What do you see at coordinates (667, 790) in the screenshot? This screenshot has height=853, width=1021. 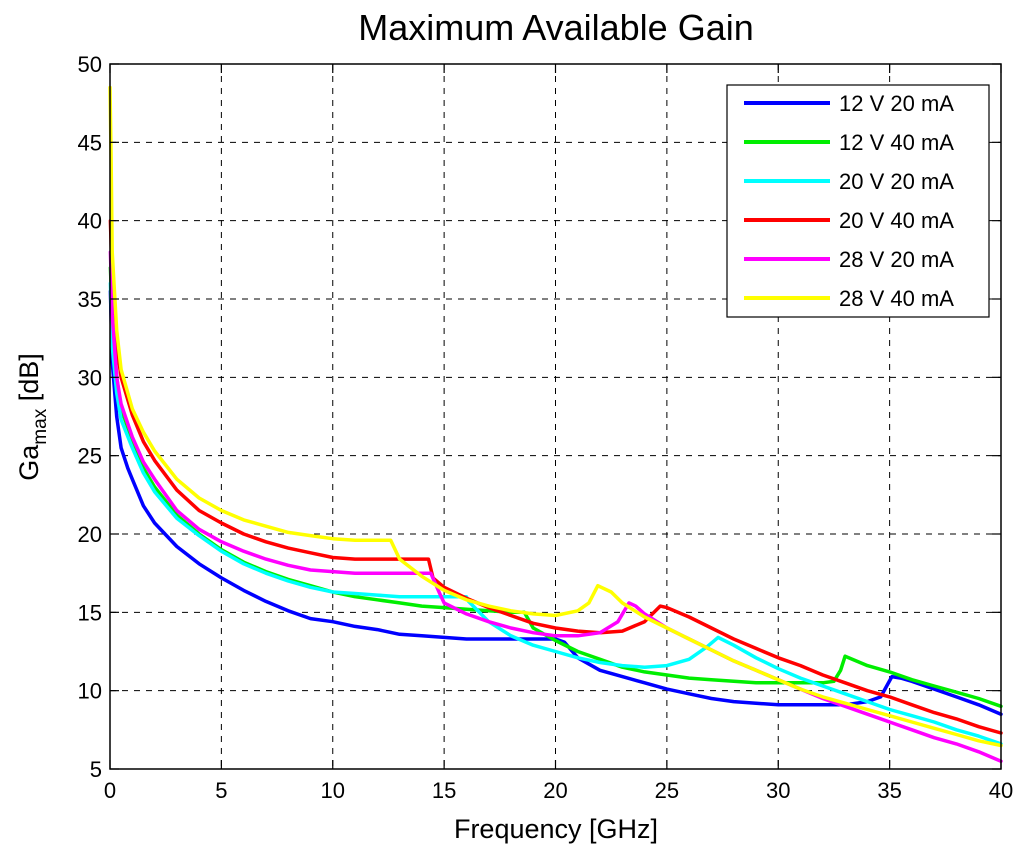 I see `x-tick-label: 25` at bounding box center [667, 790].